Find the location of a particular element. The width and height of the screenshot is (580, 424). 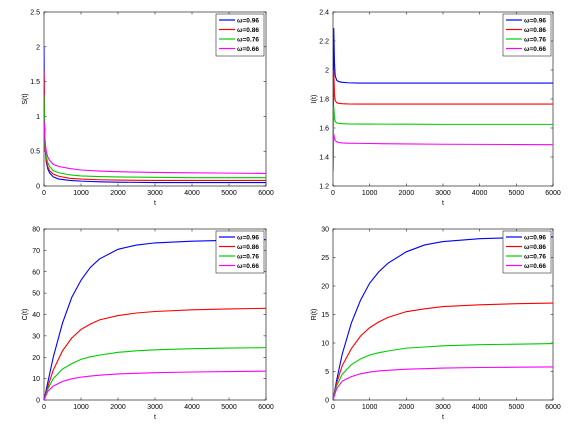

y-tick-label: 40 is located at coordinates (36, 315).